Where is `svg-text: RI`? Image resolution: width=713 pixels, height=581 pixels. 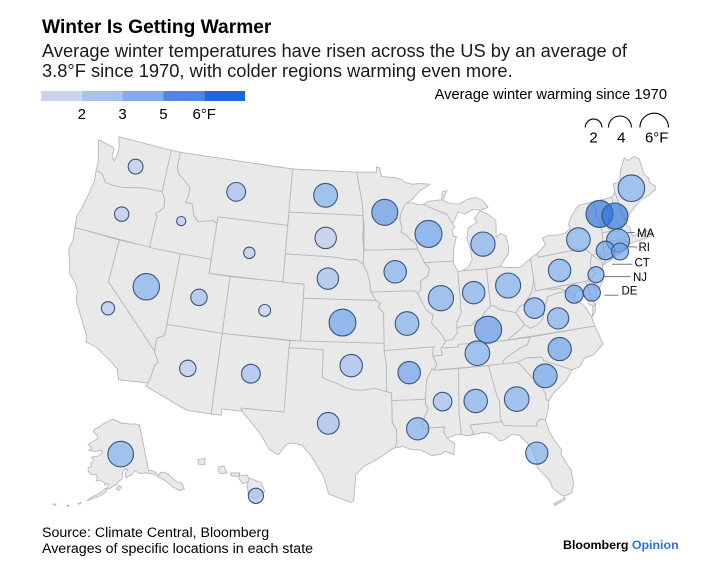 svg-text: RI is located at coordinates (645, 248).